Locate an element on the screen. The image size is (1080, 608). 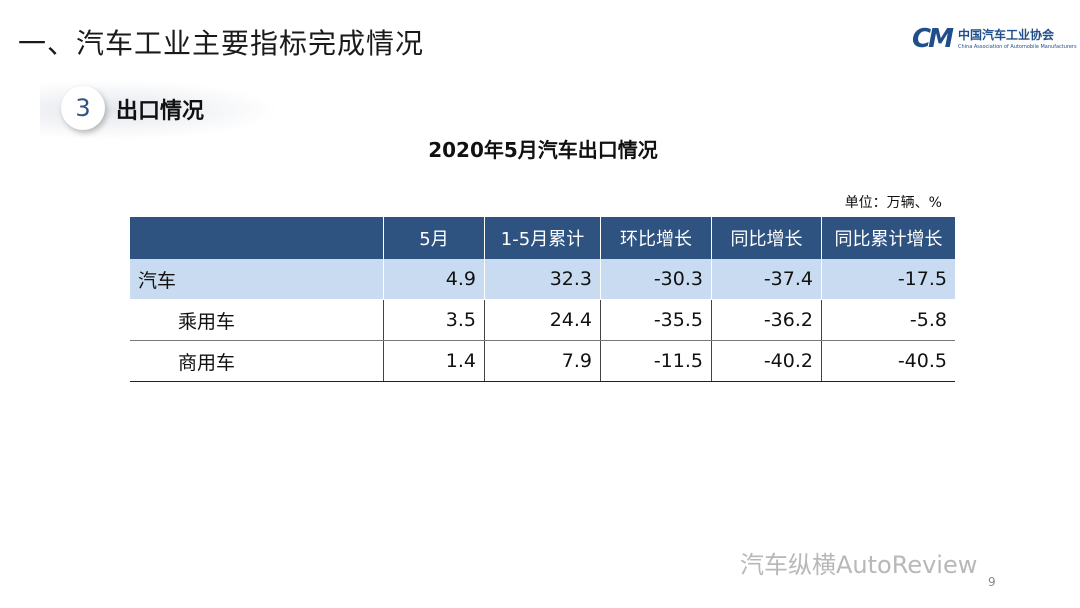
cell: 32.3 is located at coordinates (542, 279).